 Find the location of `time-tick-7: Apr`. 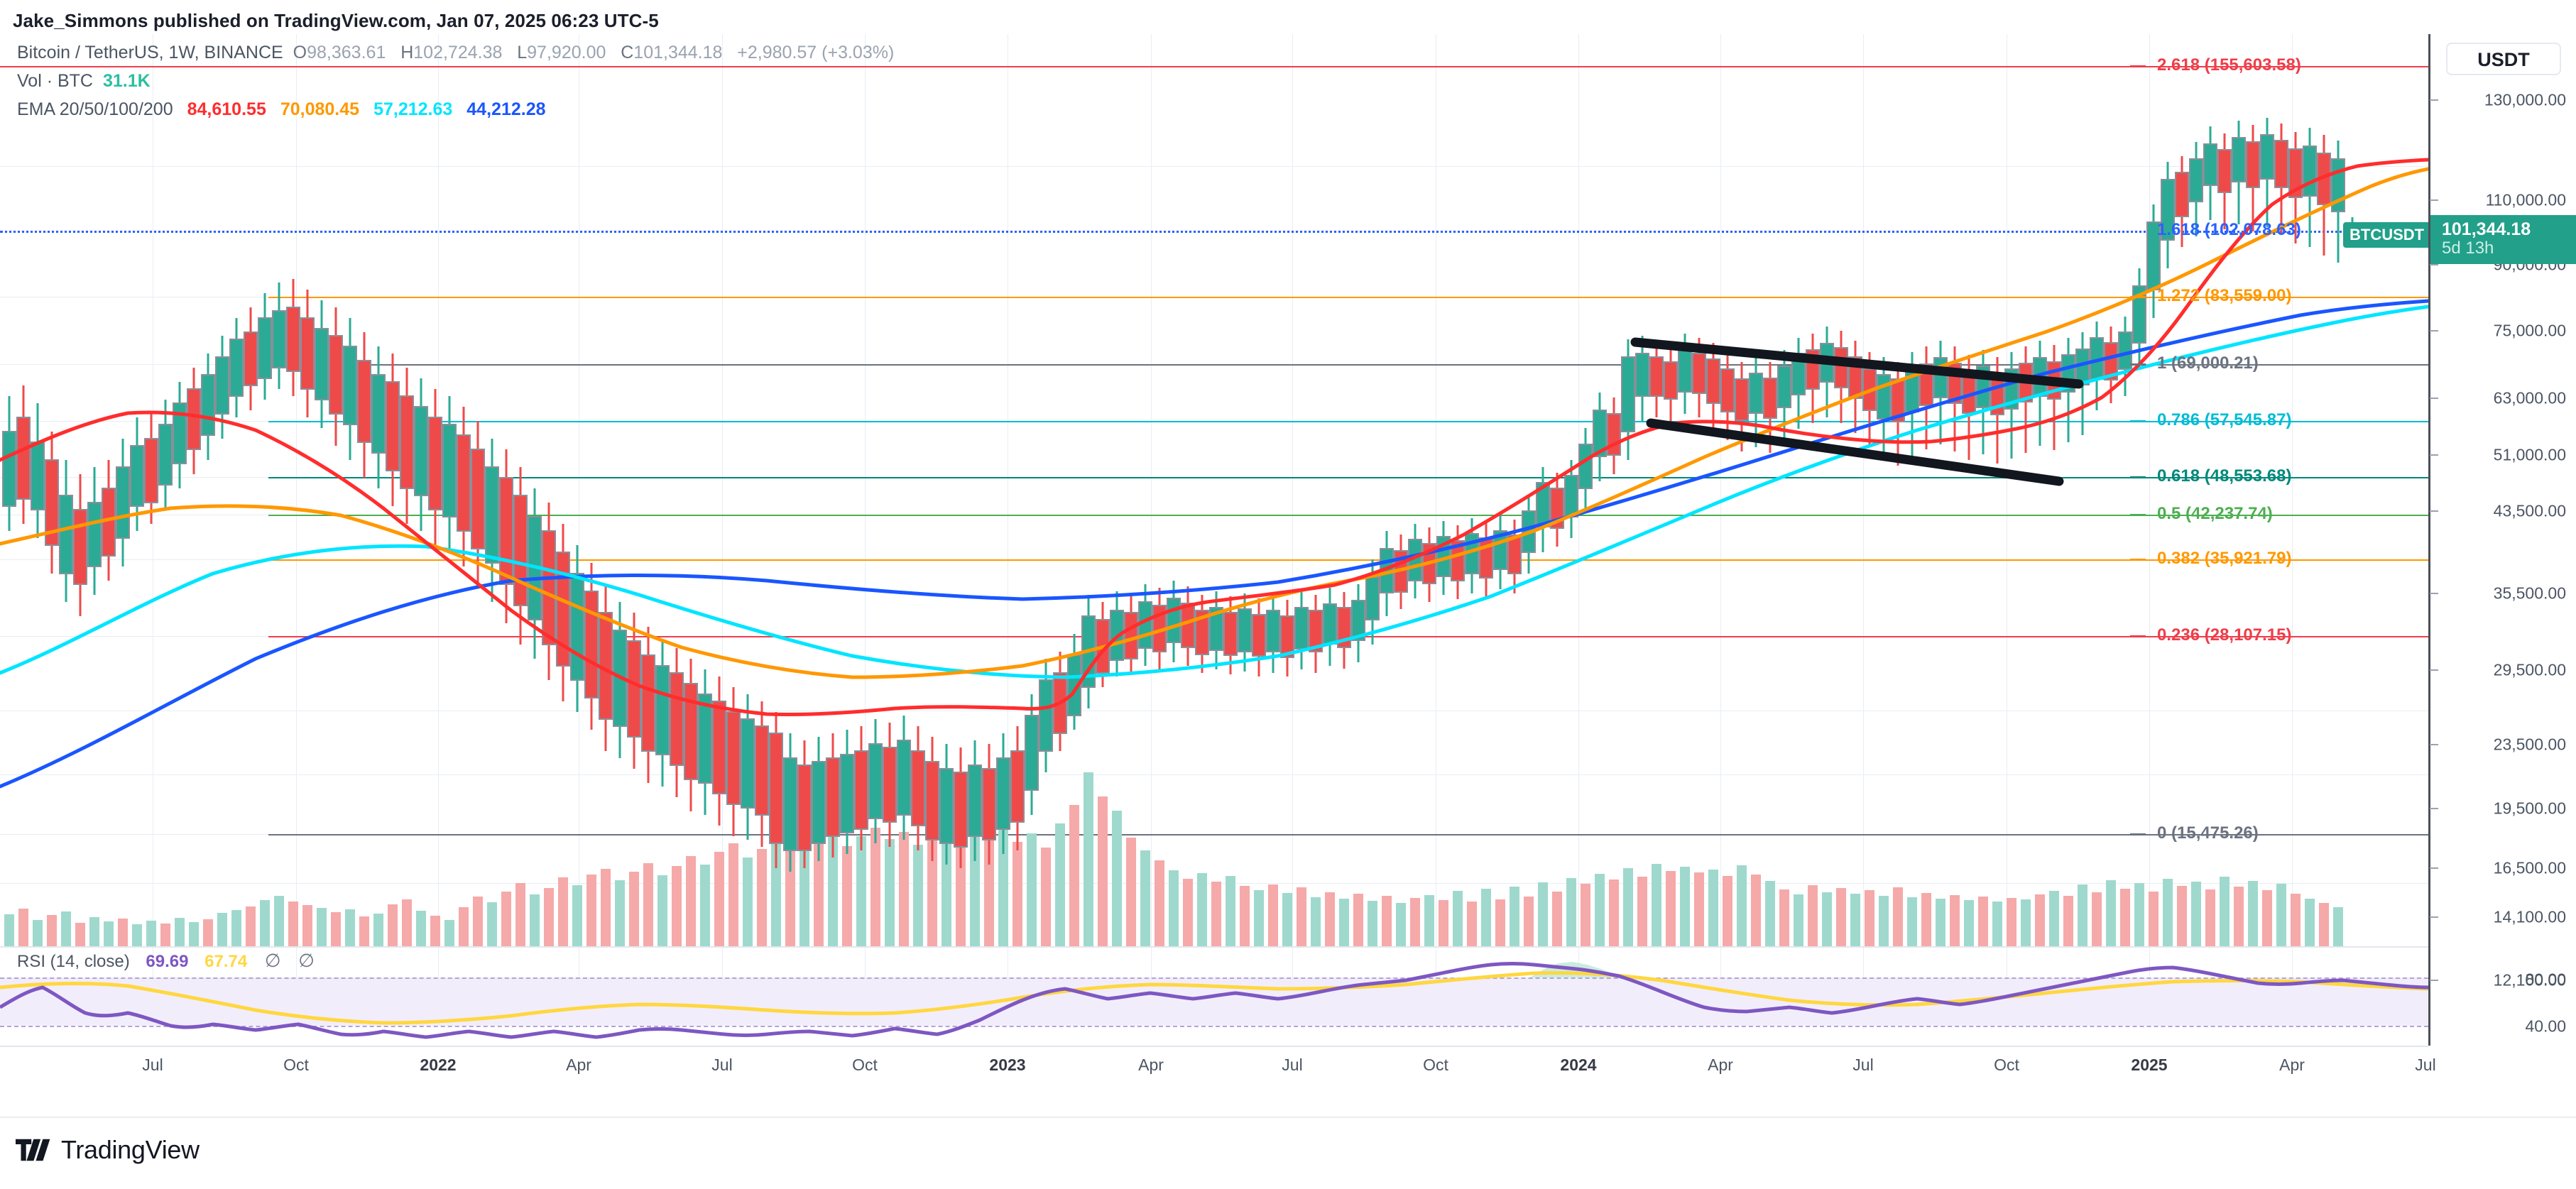

time-tick-7: Apr is located at coordinates (1151, 1065).